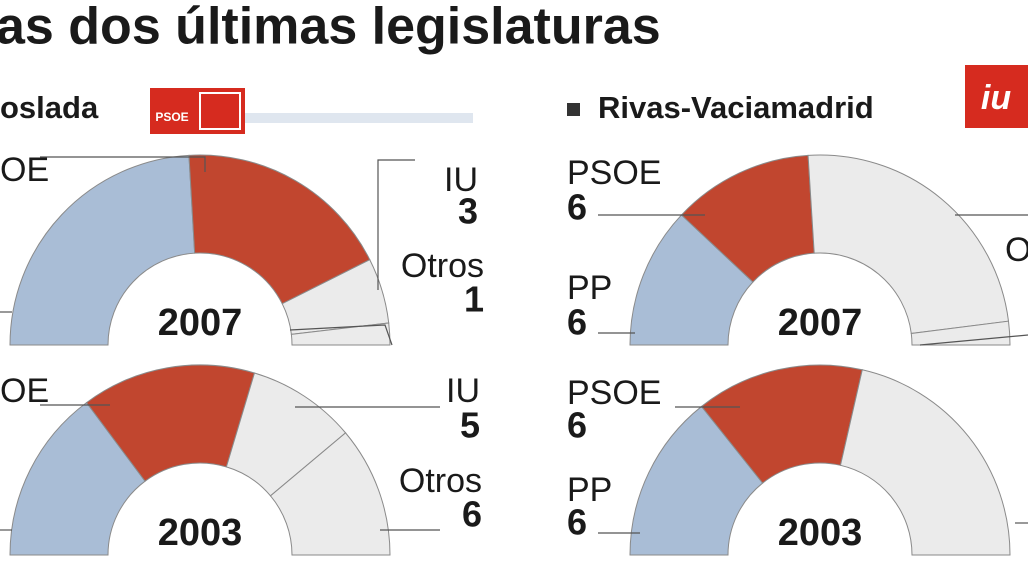 Image resolution: width=1028 pixels, height=578 pixels. I want to click on segment-value: 3, so click(468, 211).